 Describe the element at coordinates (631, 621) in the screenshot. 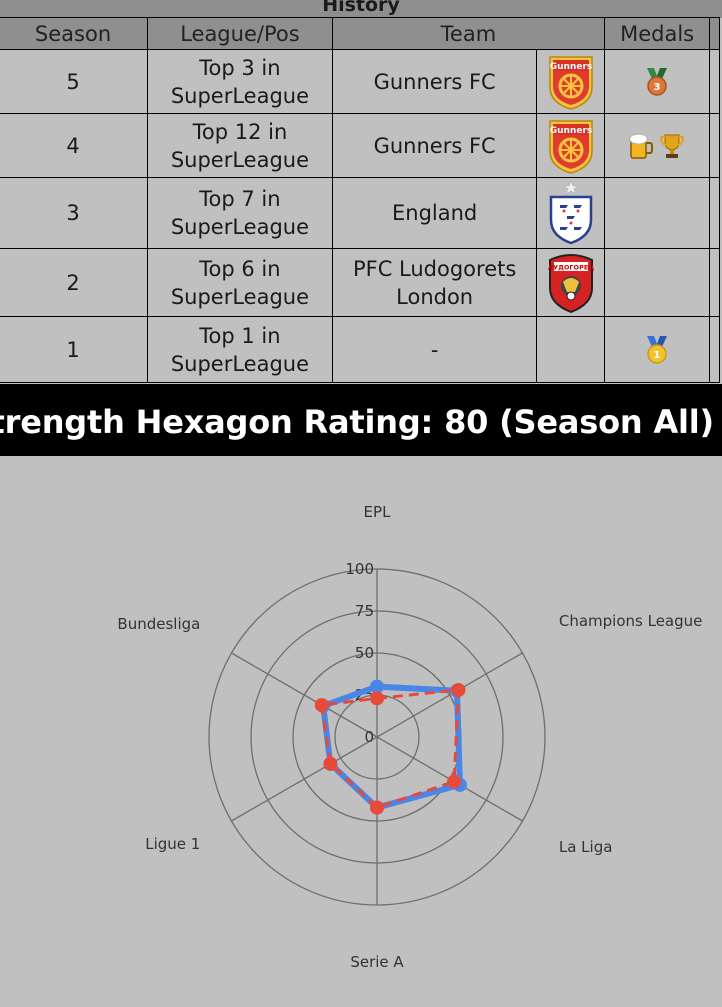

I see `radar-axis-label: Champions League` at that location.